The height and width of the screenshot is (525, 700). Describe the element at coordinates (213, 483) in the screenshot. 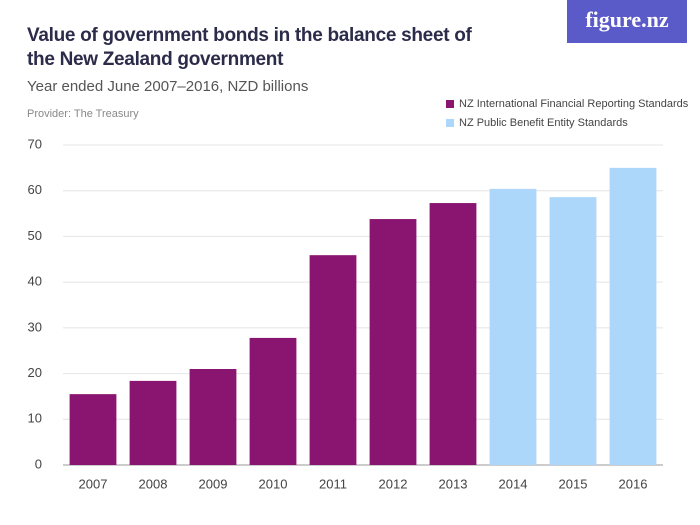

I see `x-tick-label: 2009` at that location.